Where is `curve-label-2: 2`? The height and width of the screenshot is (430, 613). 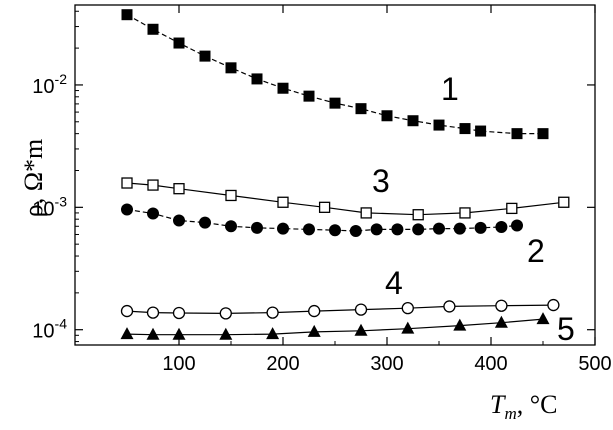 curve-label-2: 2 is located at coordinates (536, 251).